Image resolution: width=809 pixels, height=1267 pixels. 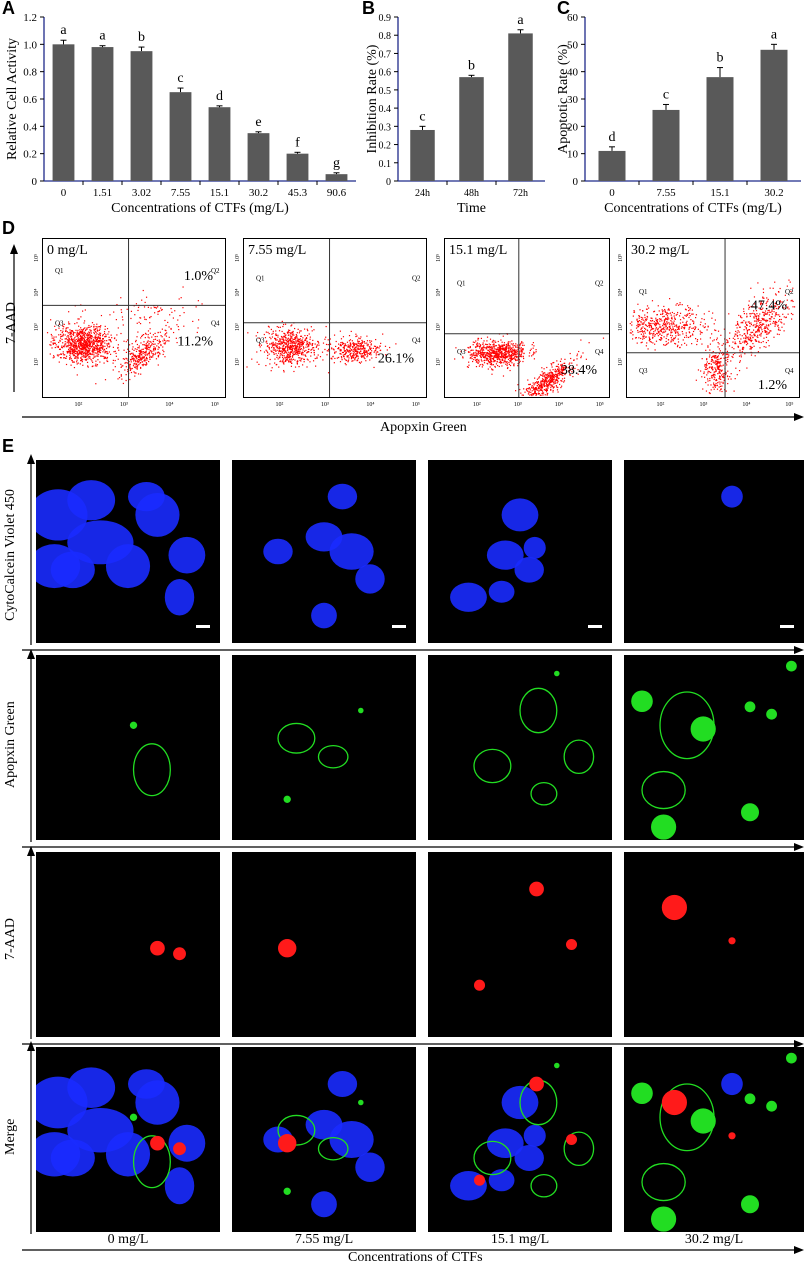 What do you see at coordinates (413, 417) in the screenshot?
I see `flow-x-axis` at bounding box center [413, 417].